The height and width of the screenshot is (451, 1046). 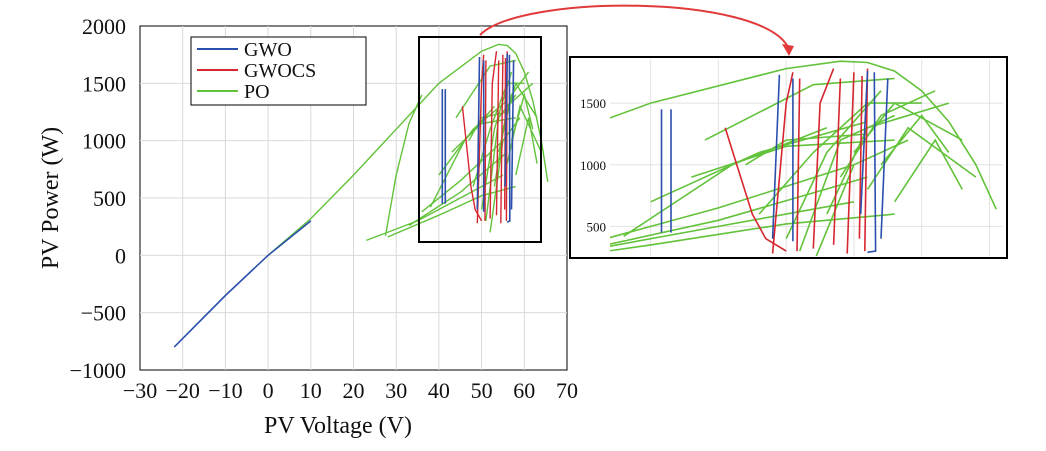 What do you see at coordinates (182, 390) in the screenshot?
I see `x-tick-label: −20` at bounding box center [182, 390].